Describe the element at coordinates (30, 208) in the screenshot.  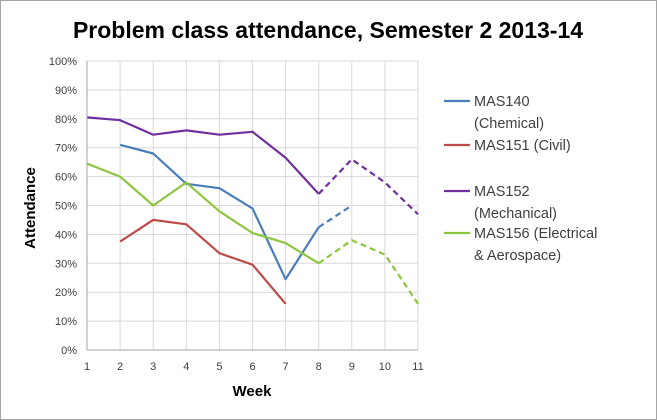
I see `y-axis-title: Attendance` at that location.